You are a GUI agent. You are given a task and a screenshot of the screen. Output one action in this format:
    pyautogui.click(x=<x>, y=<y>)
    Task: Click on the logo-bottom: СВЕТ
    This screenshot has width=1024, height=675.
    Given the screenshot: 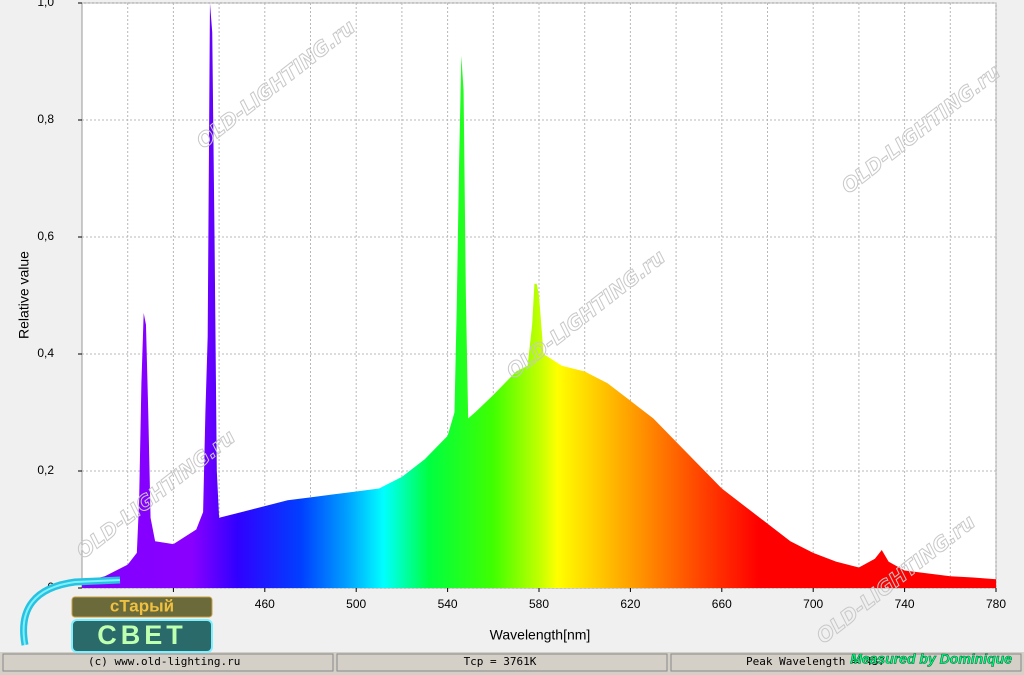 What is the action you would take?
    pyautogui.click(x=142, y=635)
    